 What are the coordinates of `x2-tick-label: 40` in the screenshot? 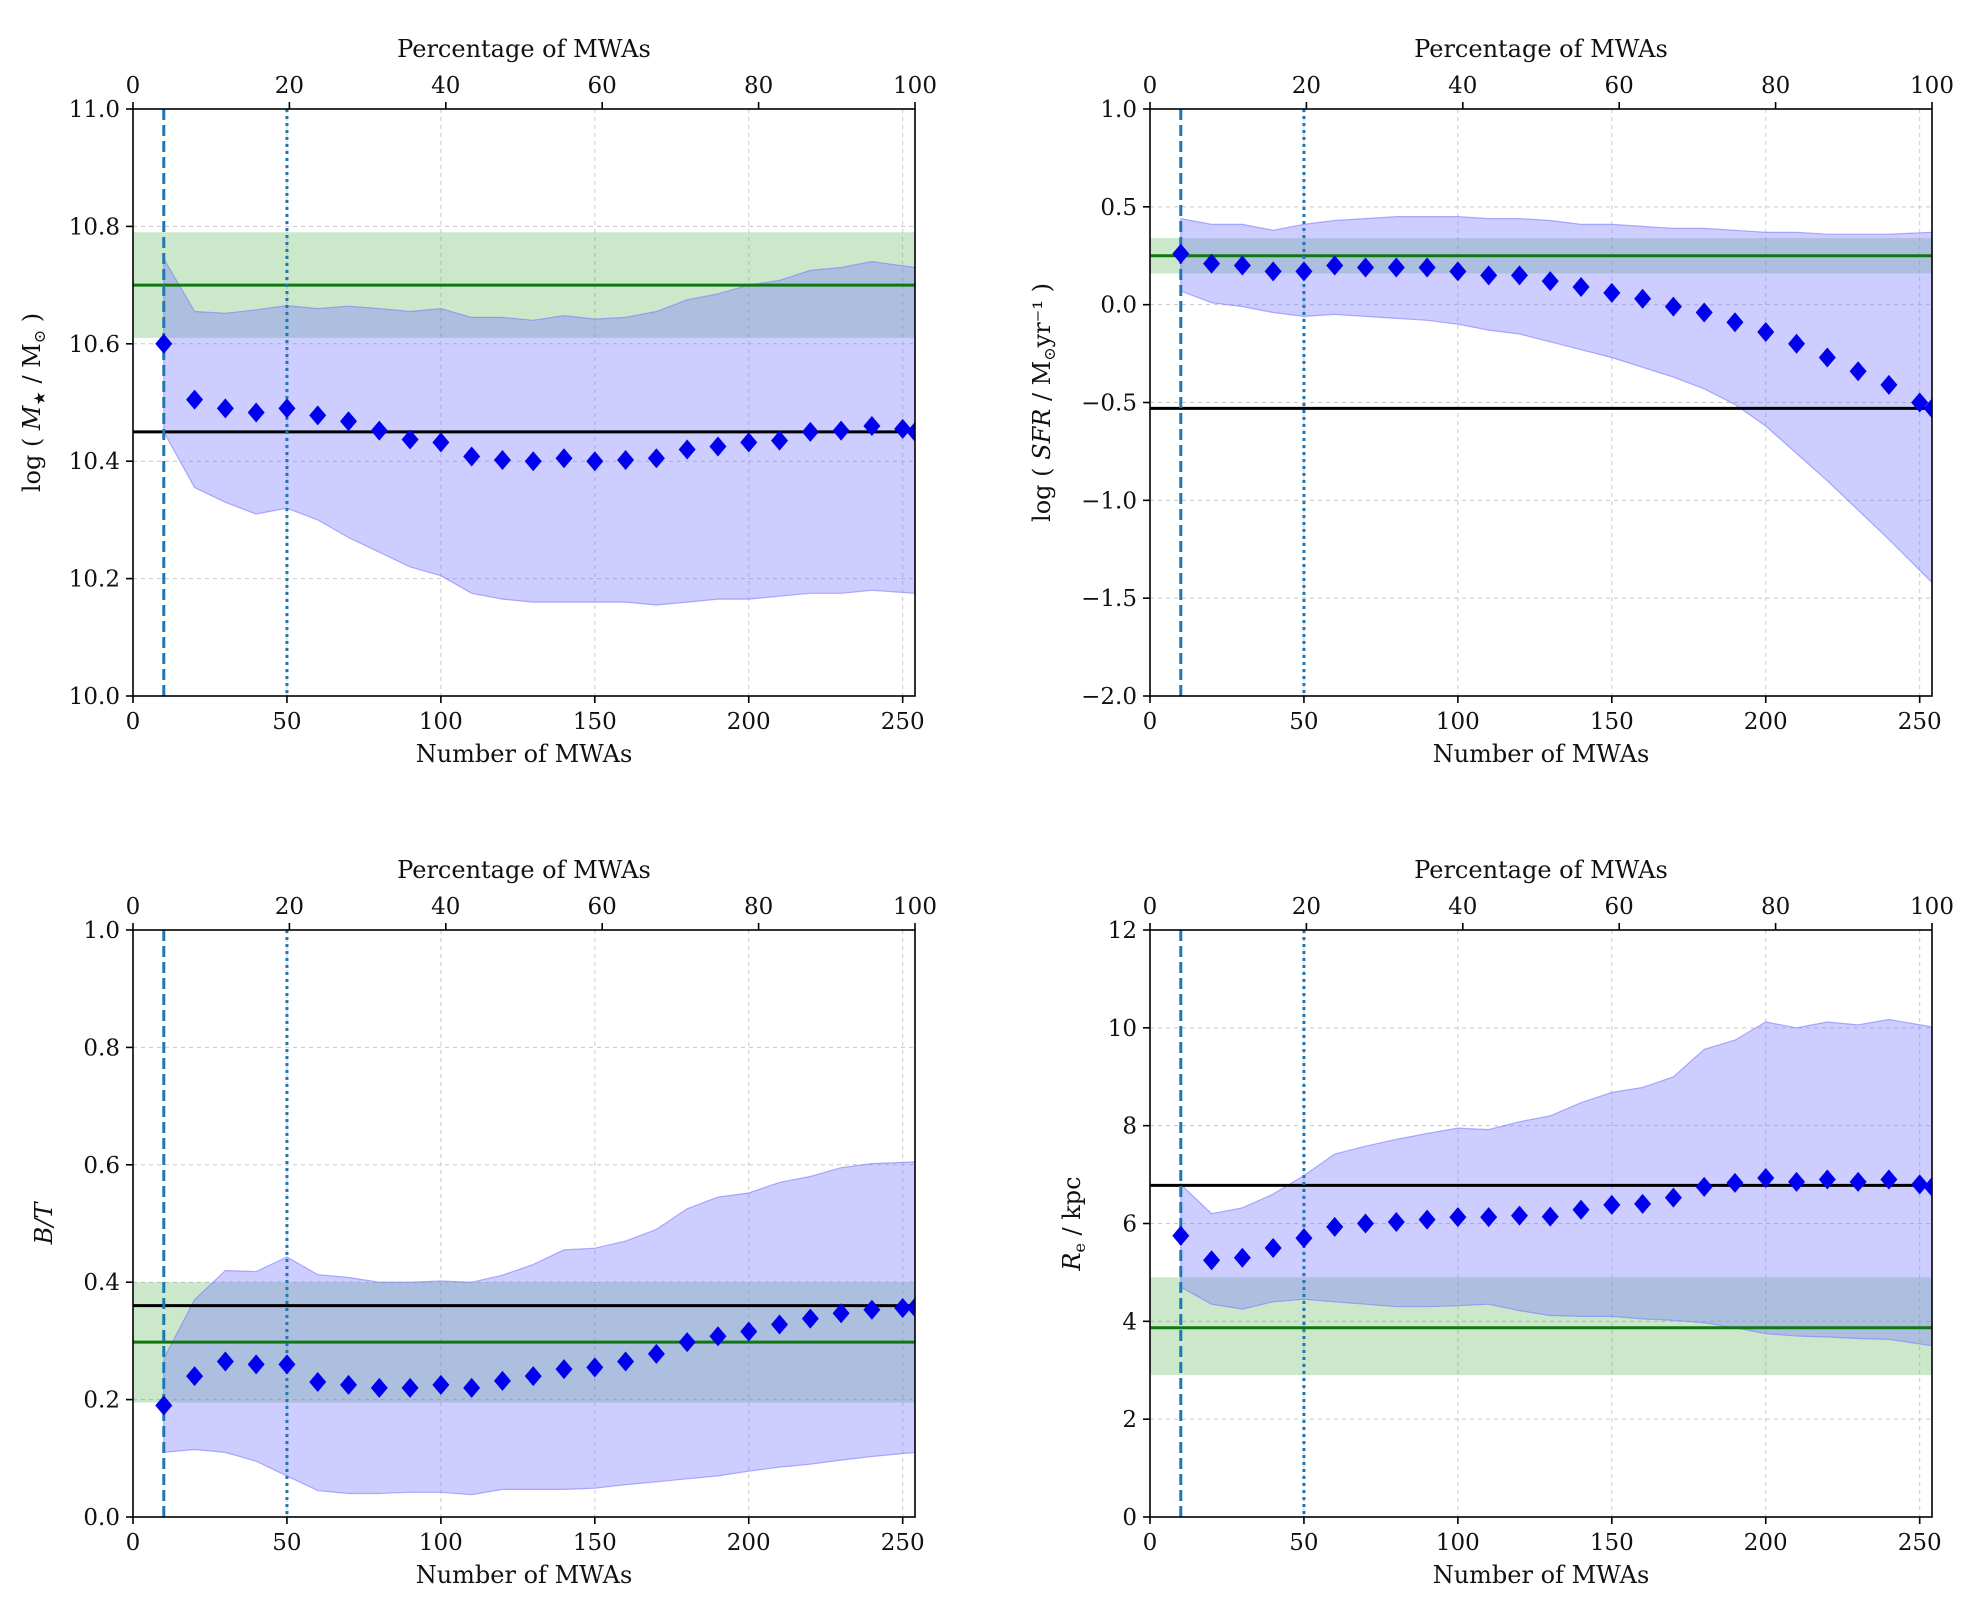 It's located at (1462, 86).